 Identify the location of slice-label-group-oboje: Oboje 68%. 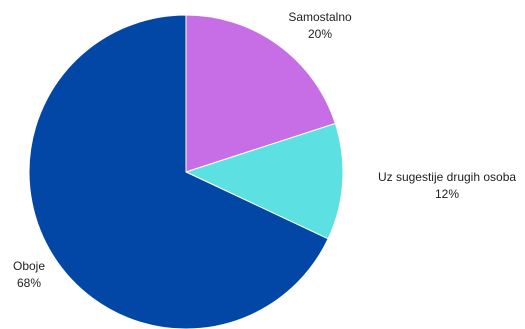
(29, 274).